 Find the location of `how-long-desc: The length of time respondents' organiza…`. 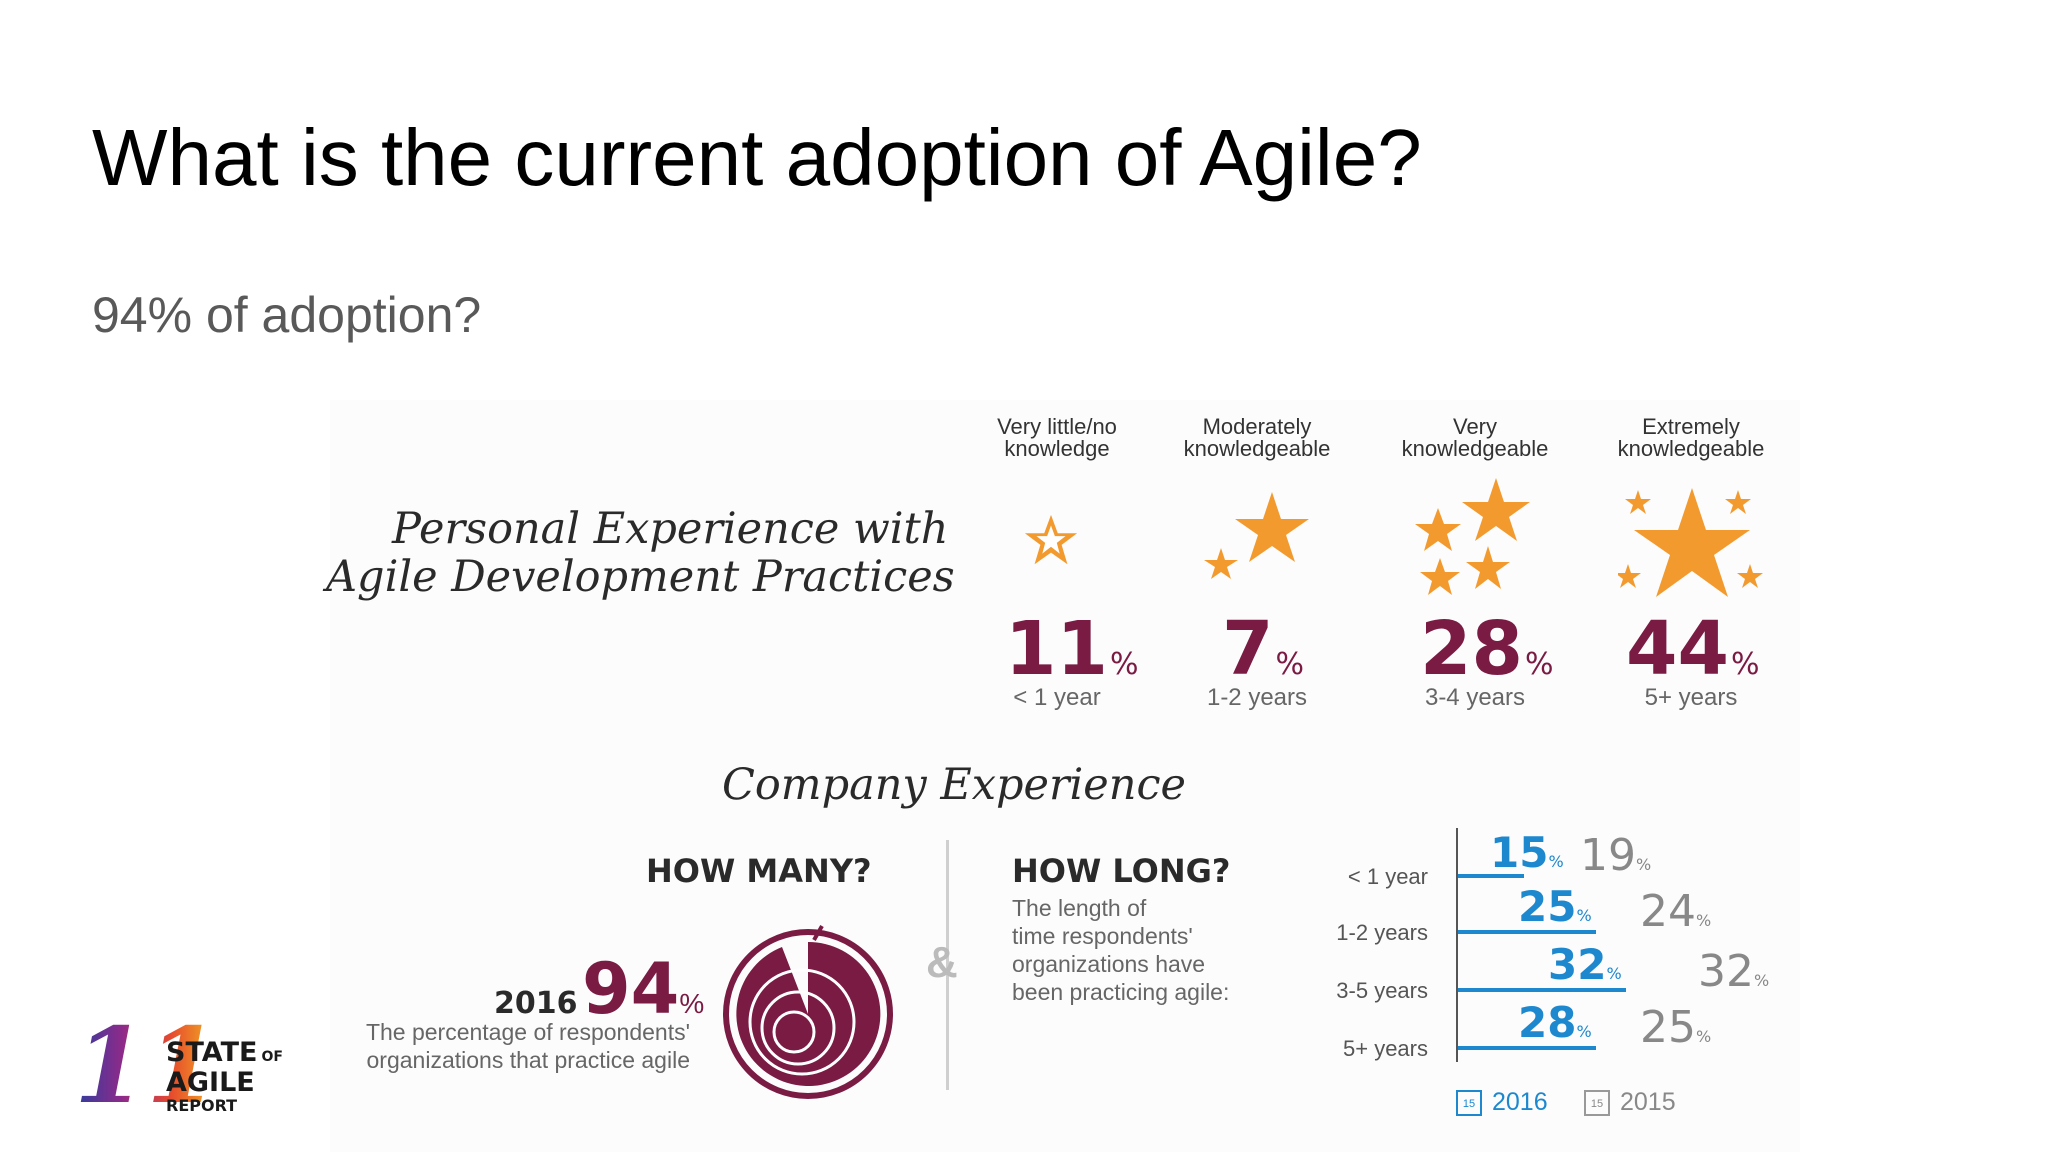

how-long-desc: The length of time respondents' organiza… is located at coordinates (1121, 950).